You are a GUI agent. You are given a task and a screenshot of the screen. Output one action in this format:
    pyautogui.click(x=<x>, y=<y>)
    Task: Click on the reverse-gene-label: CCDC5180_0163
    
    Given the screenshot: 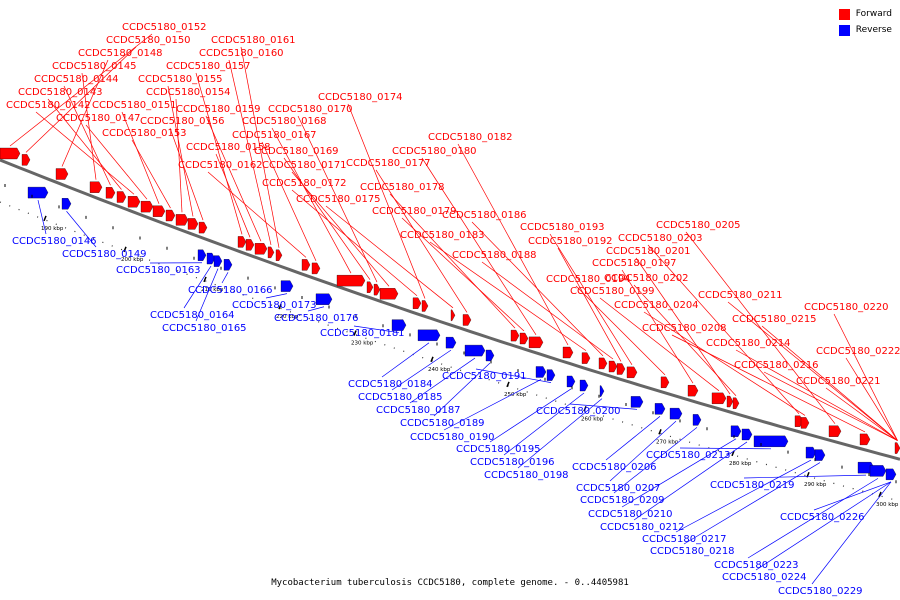 What is the action you would take?
    pyautogui.click(x=158, y=270)
    